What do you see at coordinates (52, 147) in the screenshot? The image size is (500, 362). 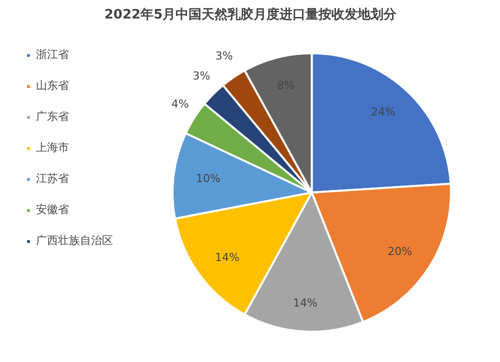 I see `legend-label: 上海市` at bounding box center [52, 147].